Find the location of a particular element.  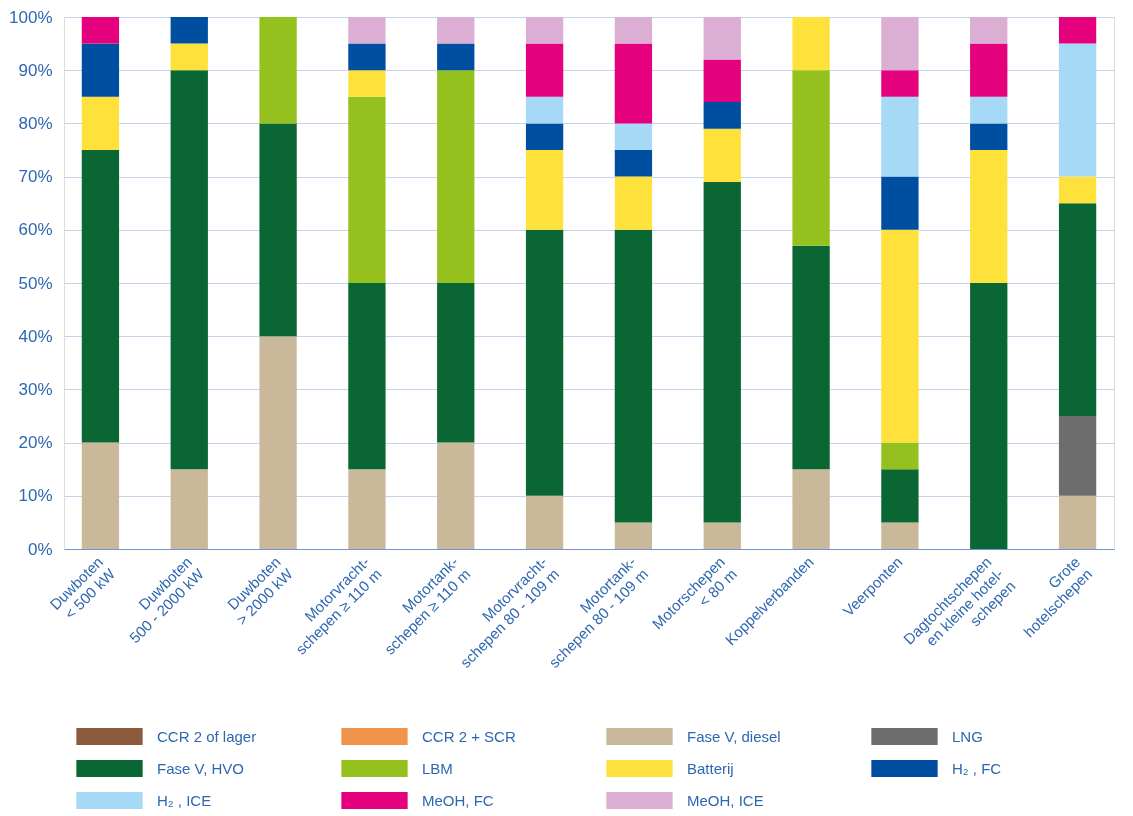

legend-label: Batterij is located at coordinates (710, 768).